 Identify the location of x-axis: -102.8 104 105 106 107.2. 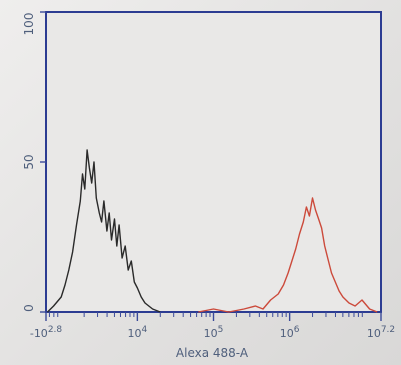
(212, 326).